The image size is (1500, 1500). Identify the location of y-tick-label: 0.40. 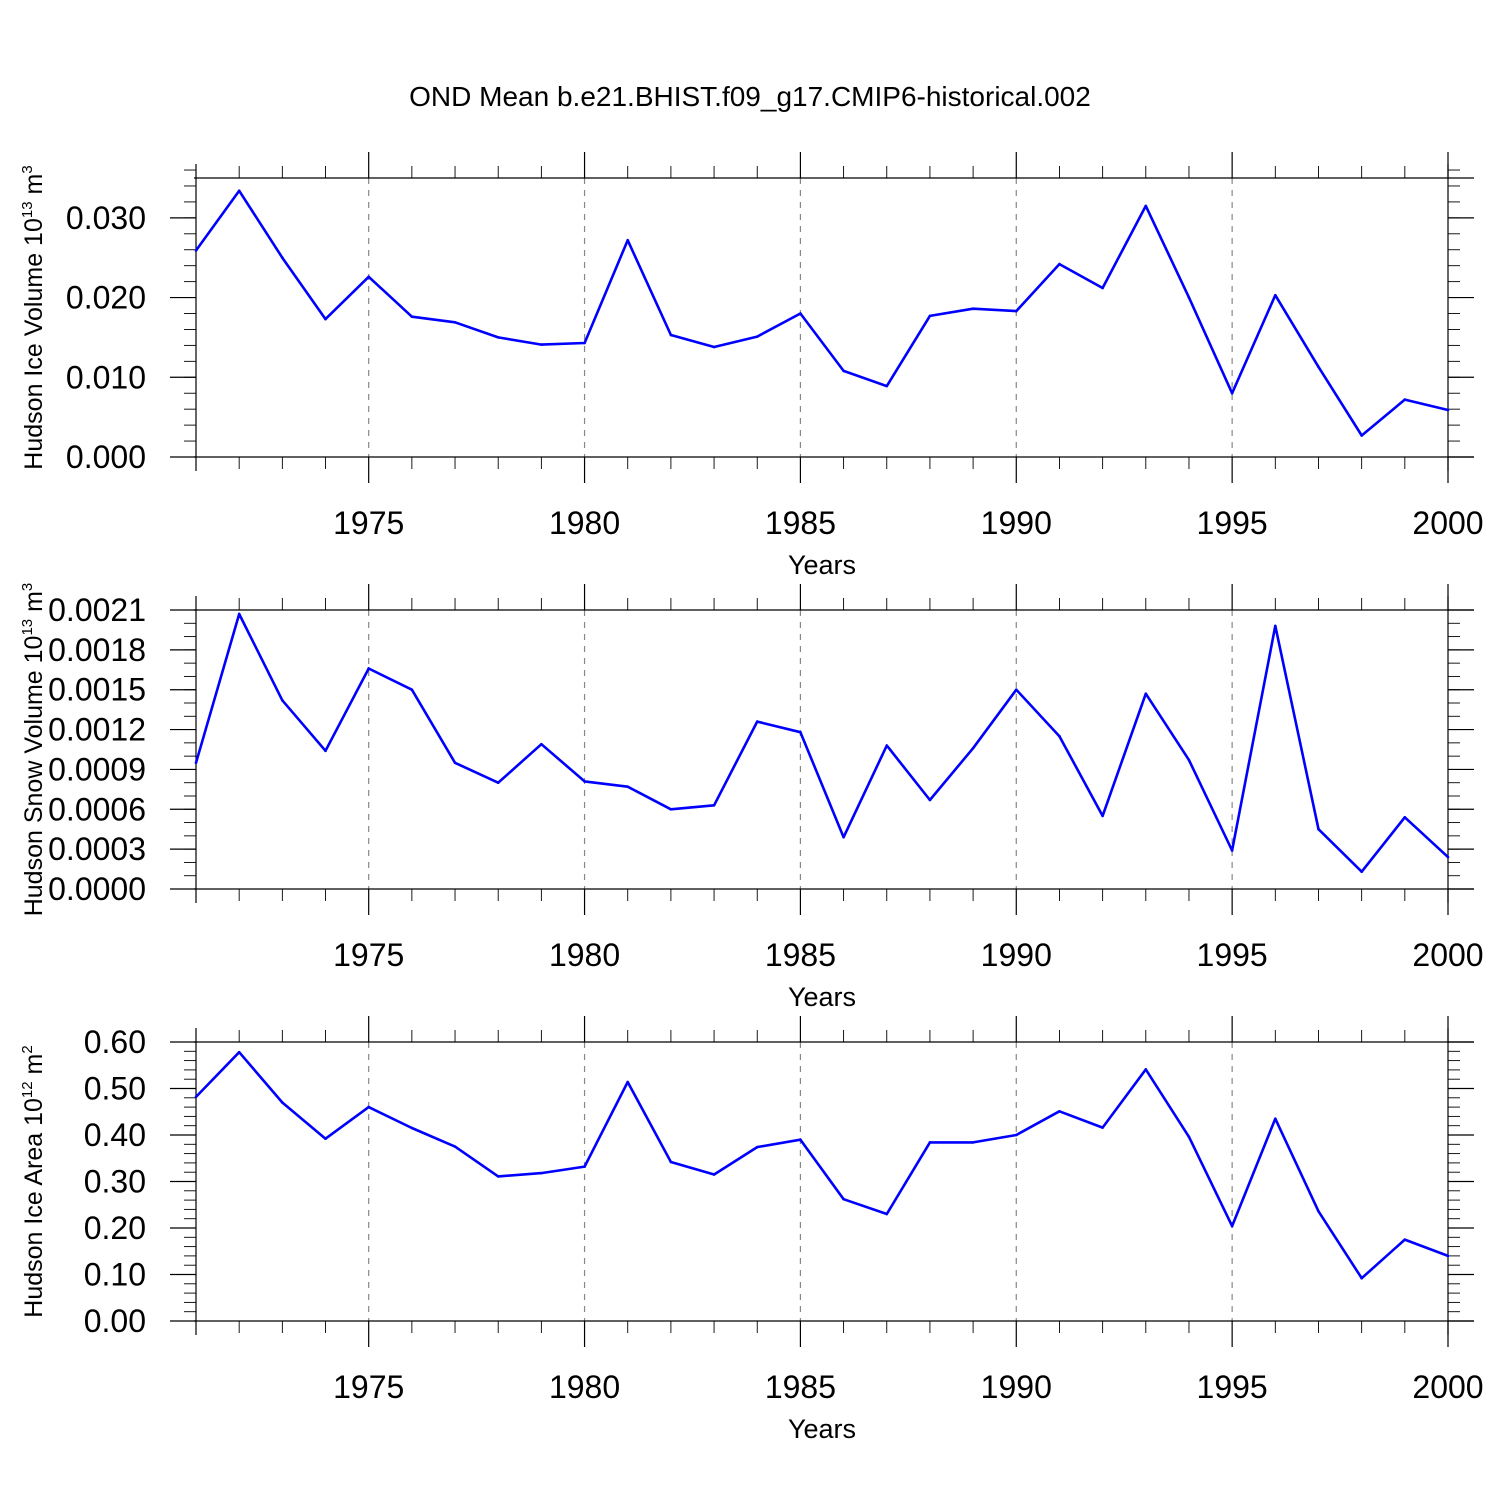
(115, 1135).